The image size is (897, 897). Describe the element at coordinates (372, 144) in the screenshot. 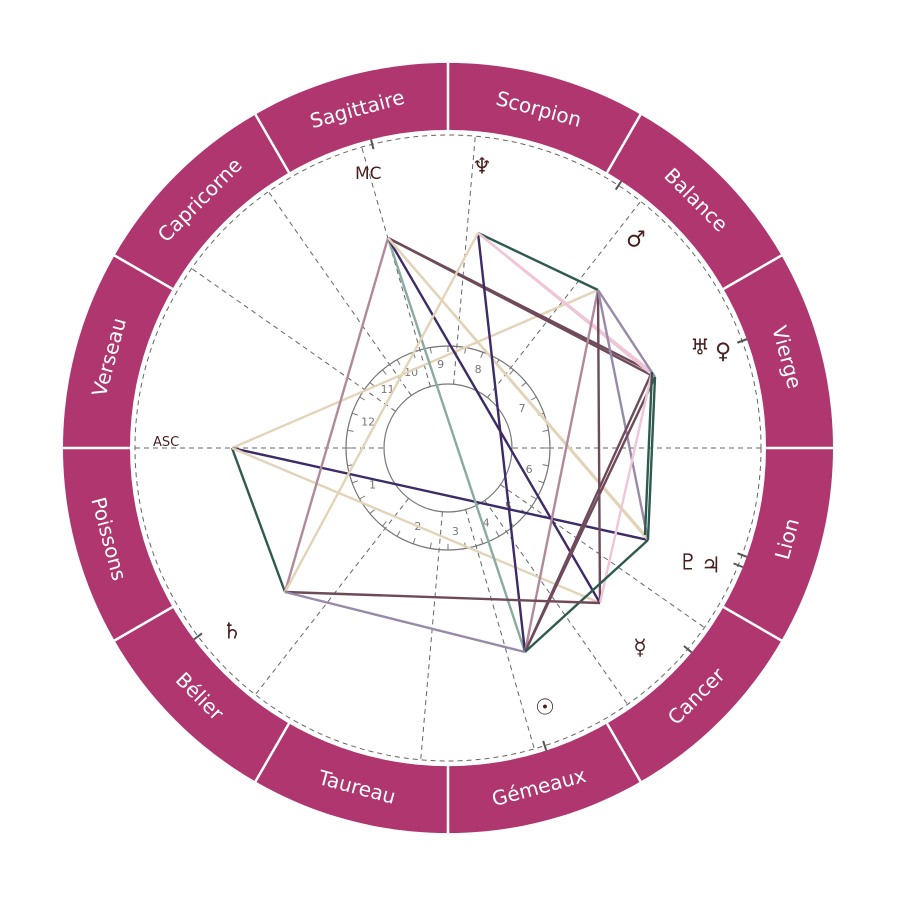

I see `neptune-position-tick` at that location.